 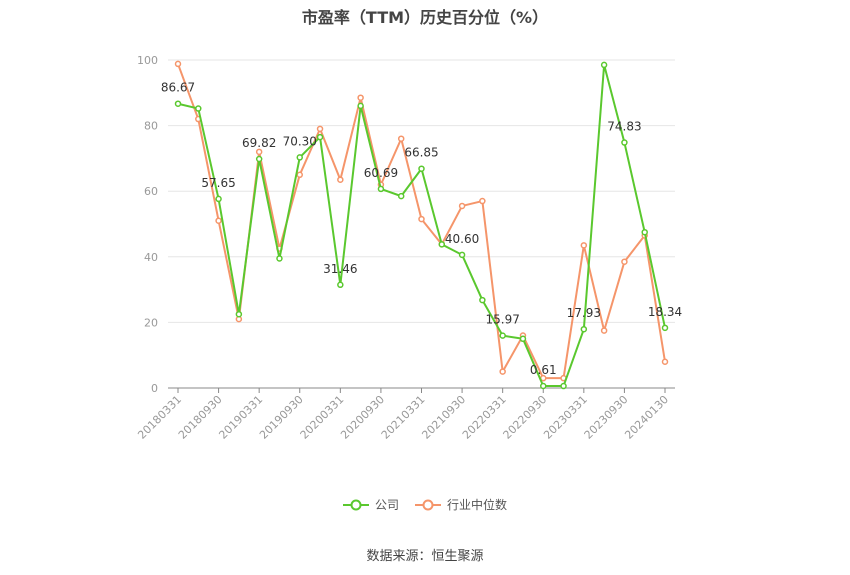 I want to click on data-label: 31.46, so click(x=340, y=269).